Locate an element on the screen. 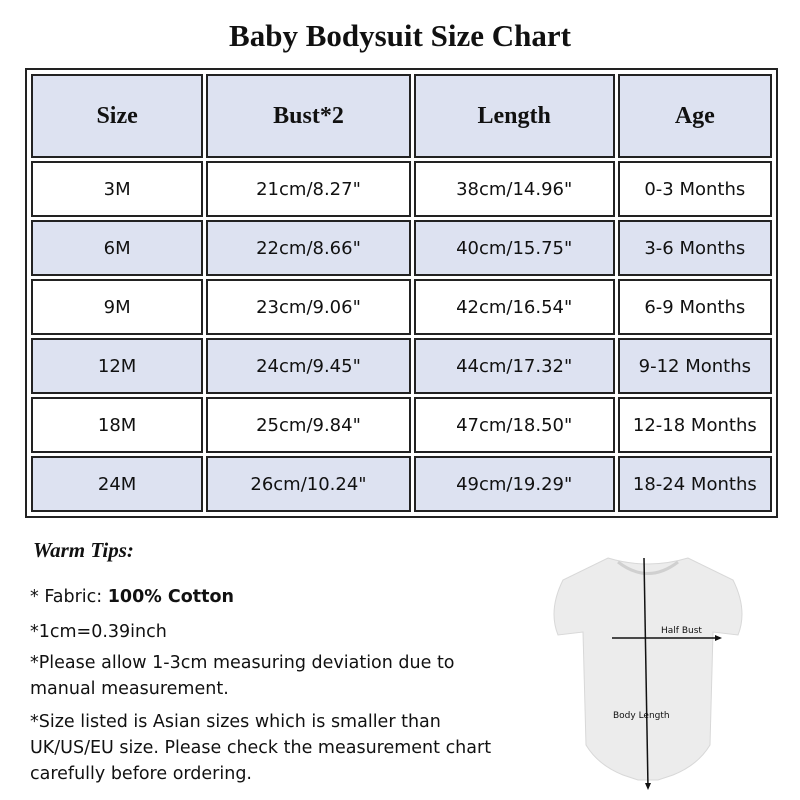 This screenshot has height=800, width=800. table-row: 18M 25cm/9.84" 47cm/18.50" 12-18 Months is located at coordinates (401, 425).